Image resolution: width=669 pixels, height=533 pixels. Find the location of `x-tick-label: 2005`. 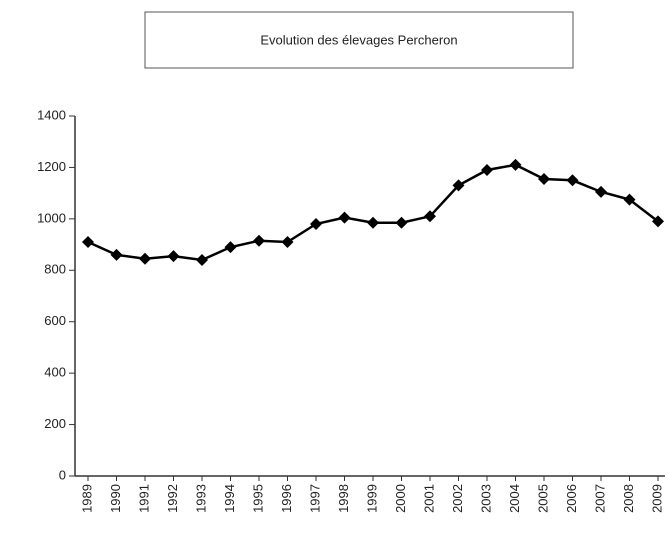

x-tick-label: 2005 is located at coordinates (542, 498).